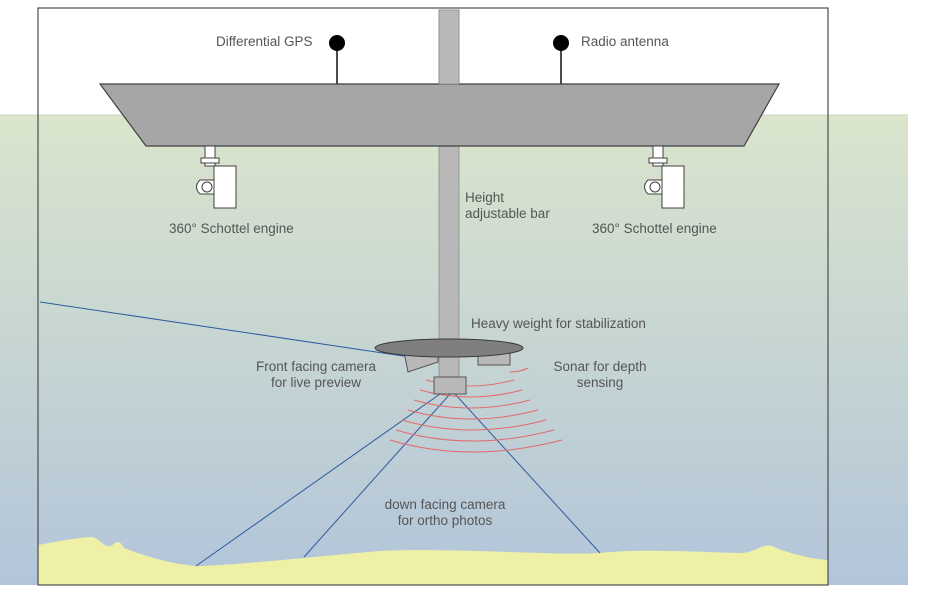 The width and height of the screenshot is (939, 595). What do you see at coordinates (439, 115) in the screenshot?
I see `boat-hull` at bounding box center [439, 115].